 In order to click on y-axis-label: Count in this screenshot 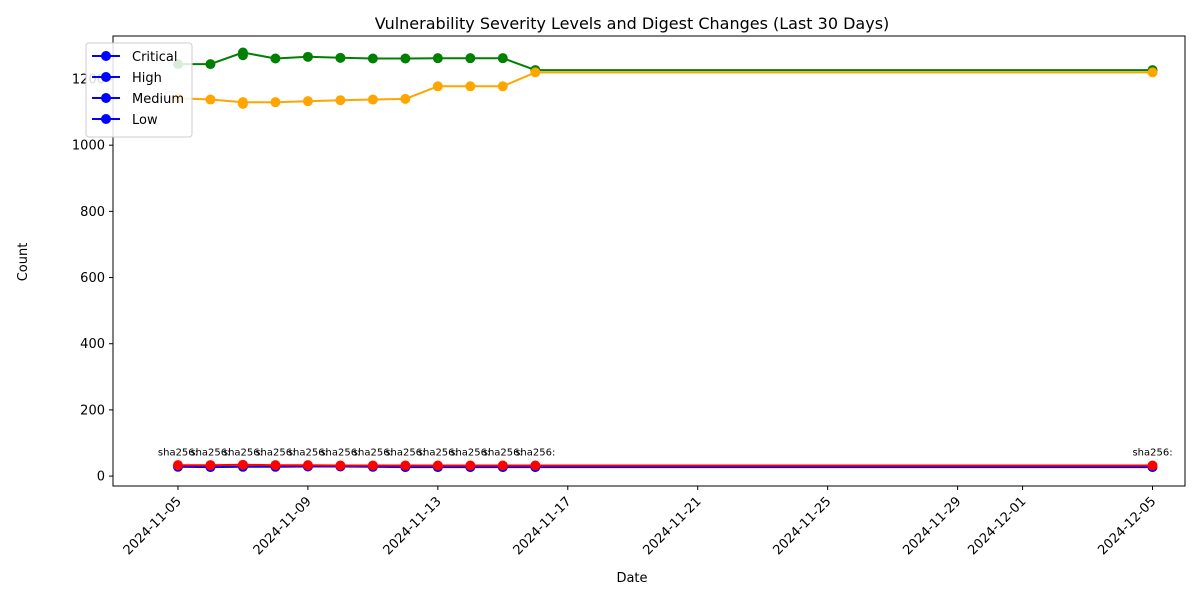, I will do `click(23, 262)`.